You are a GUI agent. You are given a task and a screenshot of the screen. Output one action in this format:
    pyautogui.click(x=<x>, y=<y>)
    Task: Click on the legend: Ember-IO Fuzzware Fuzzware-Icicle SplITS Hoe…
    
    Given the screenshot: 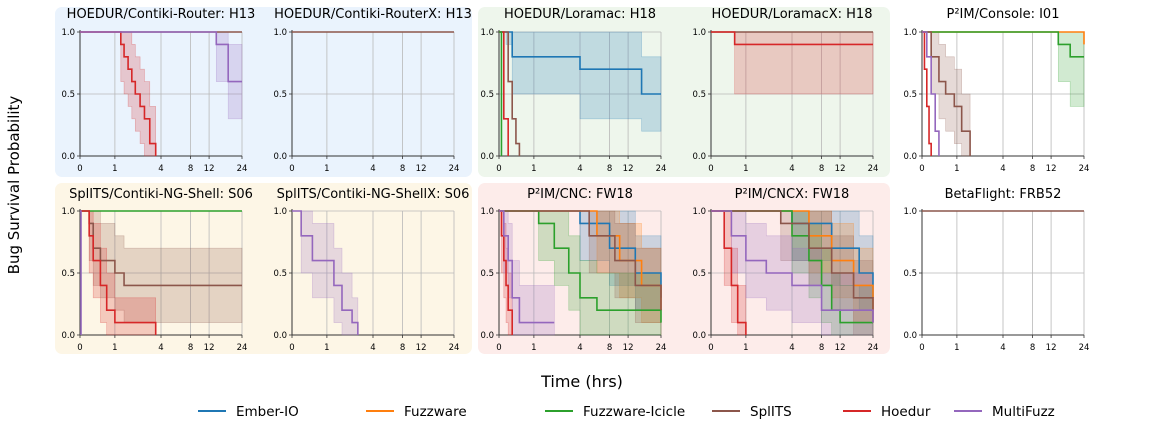 What is the action you would take?
    pyautogui.click(x=626, y=412)
    